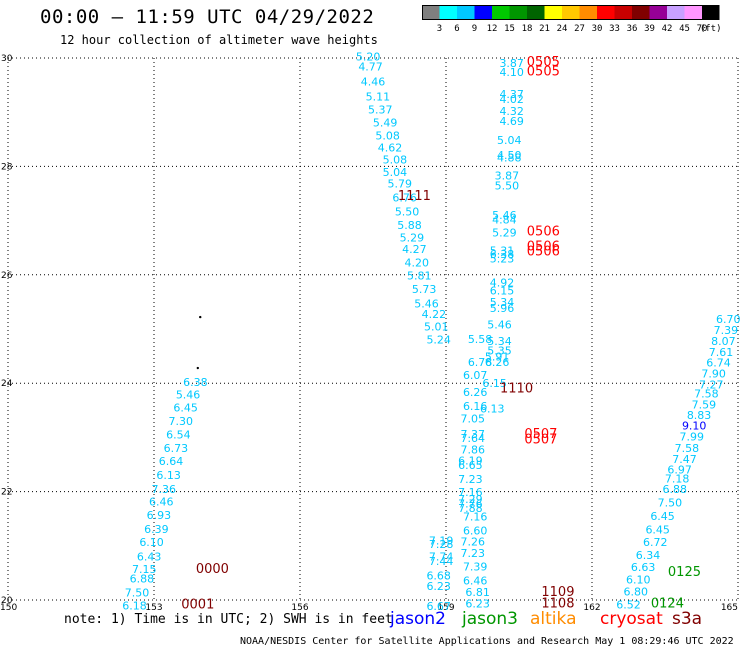  I want to click on wave-height-label: 5.58, so click(480, 339).